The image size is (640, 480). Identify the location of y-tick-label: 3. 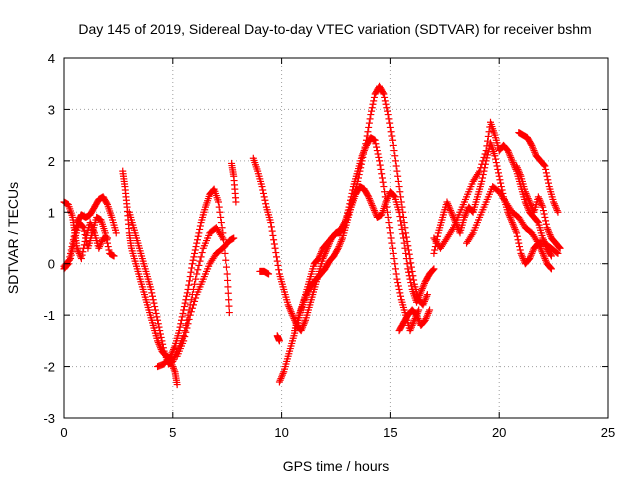
(51, 109).